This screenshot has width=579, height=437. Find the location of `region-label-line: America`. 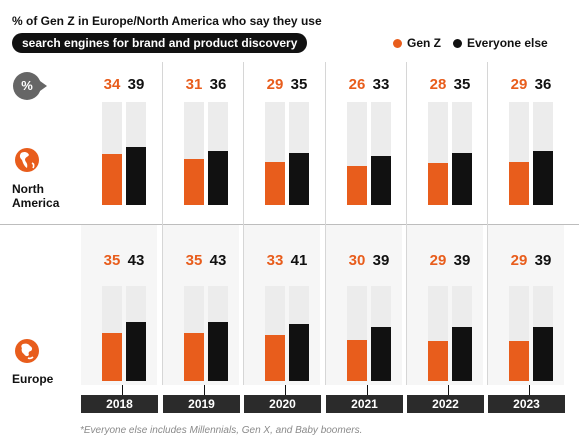

region-label-line: America is located at coordinates (36, 203).